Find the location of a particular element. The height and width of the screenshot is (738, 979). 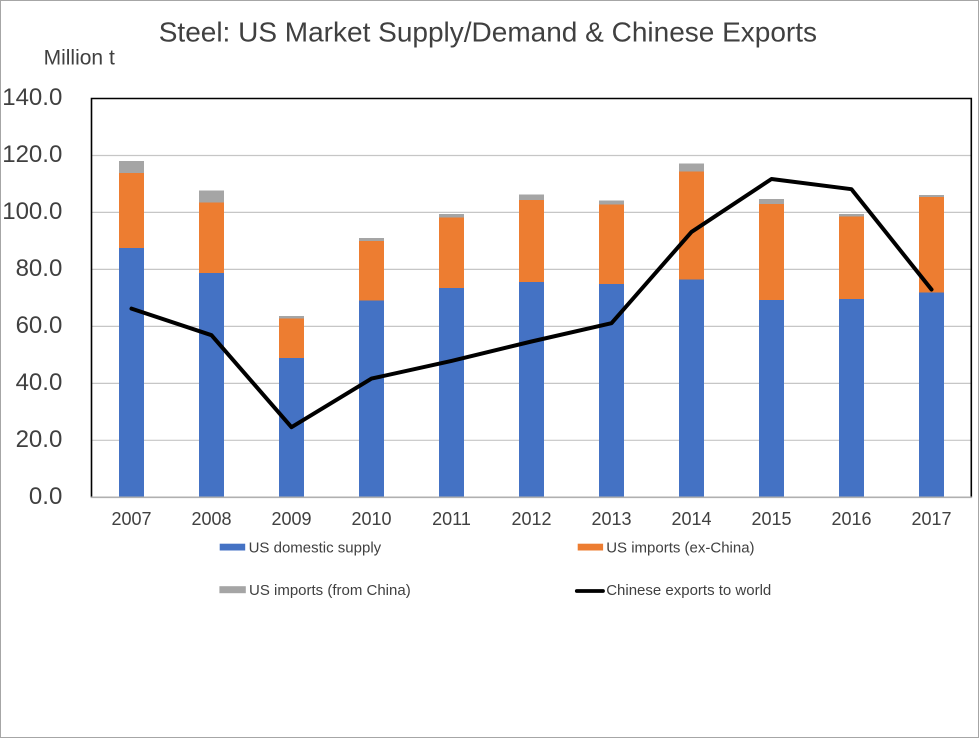

svg-text: 140.0 is located at coordinates (32, 97).